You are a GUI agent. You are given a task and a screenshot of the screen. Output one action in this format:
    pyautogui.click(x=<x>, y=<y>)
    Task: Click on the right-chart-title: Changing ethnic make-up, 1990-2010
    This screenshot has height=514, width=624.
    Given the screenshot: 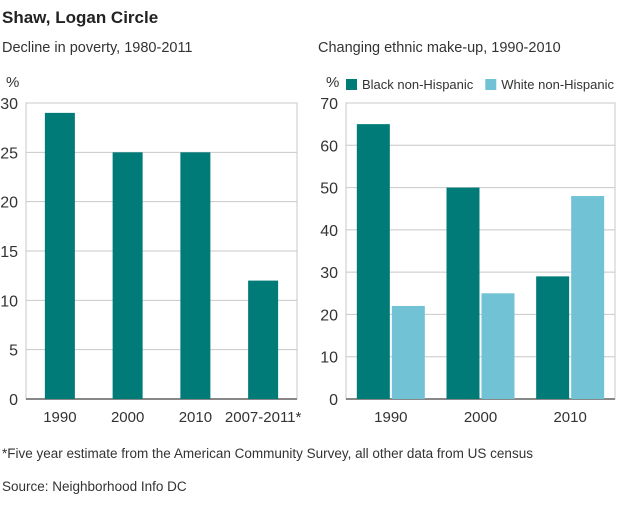 What is the action you would take?
    pyautogui.click(x=439, y=48)
    